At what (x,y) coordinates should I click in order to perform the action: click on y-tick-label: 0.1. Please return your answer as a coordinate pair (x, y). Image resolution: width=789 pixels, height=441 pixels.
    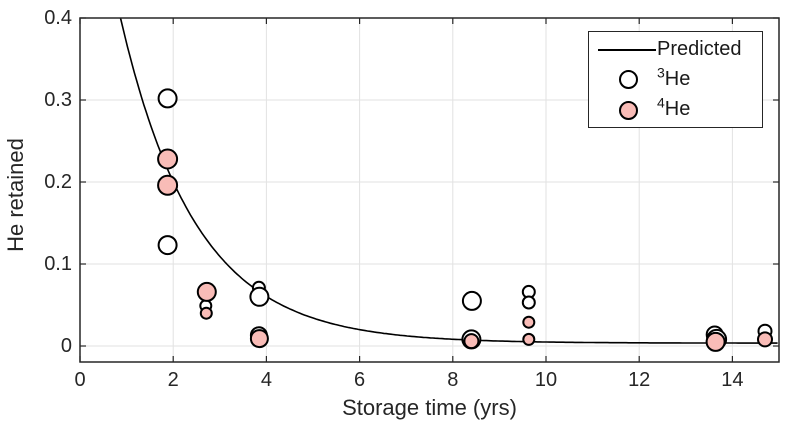
    Looking at the image, I should click on (58, 264).